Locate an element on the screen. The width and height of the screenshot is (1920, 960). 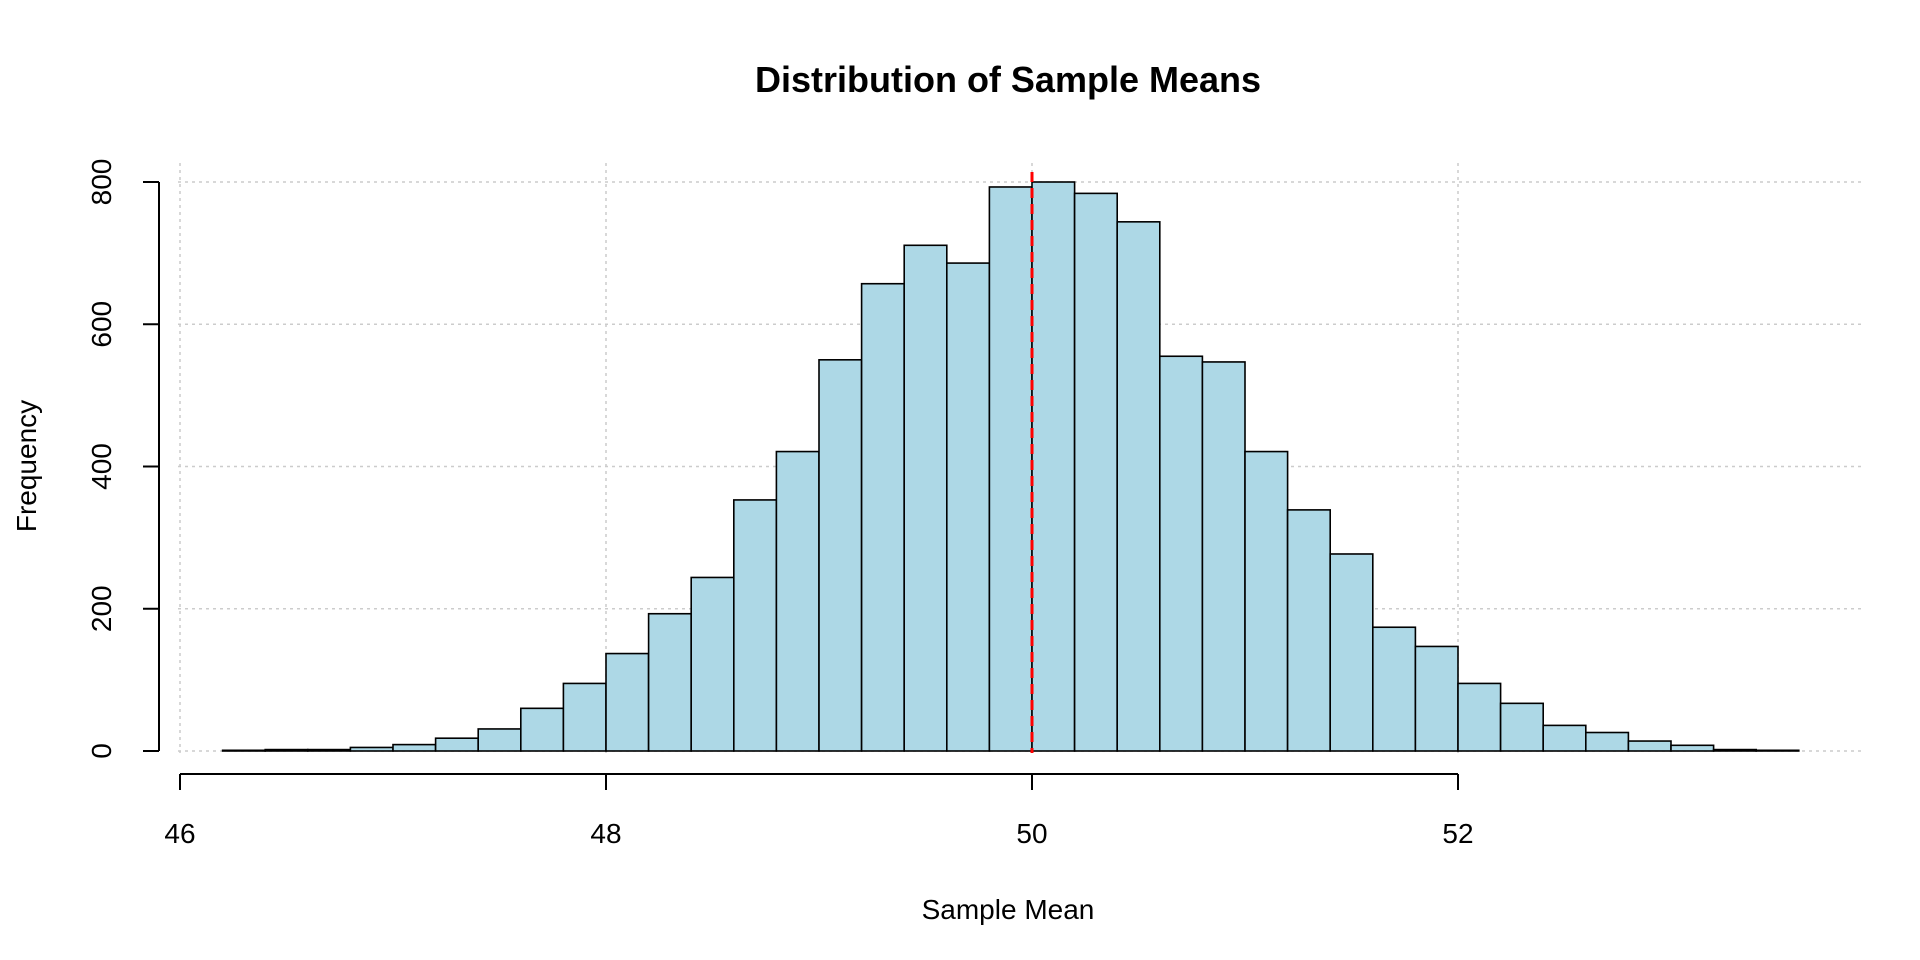
y-axis-label: Frequency is located at coordinates (26, 466).